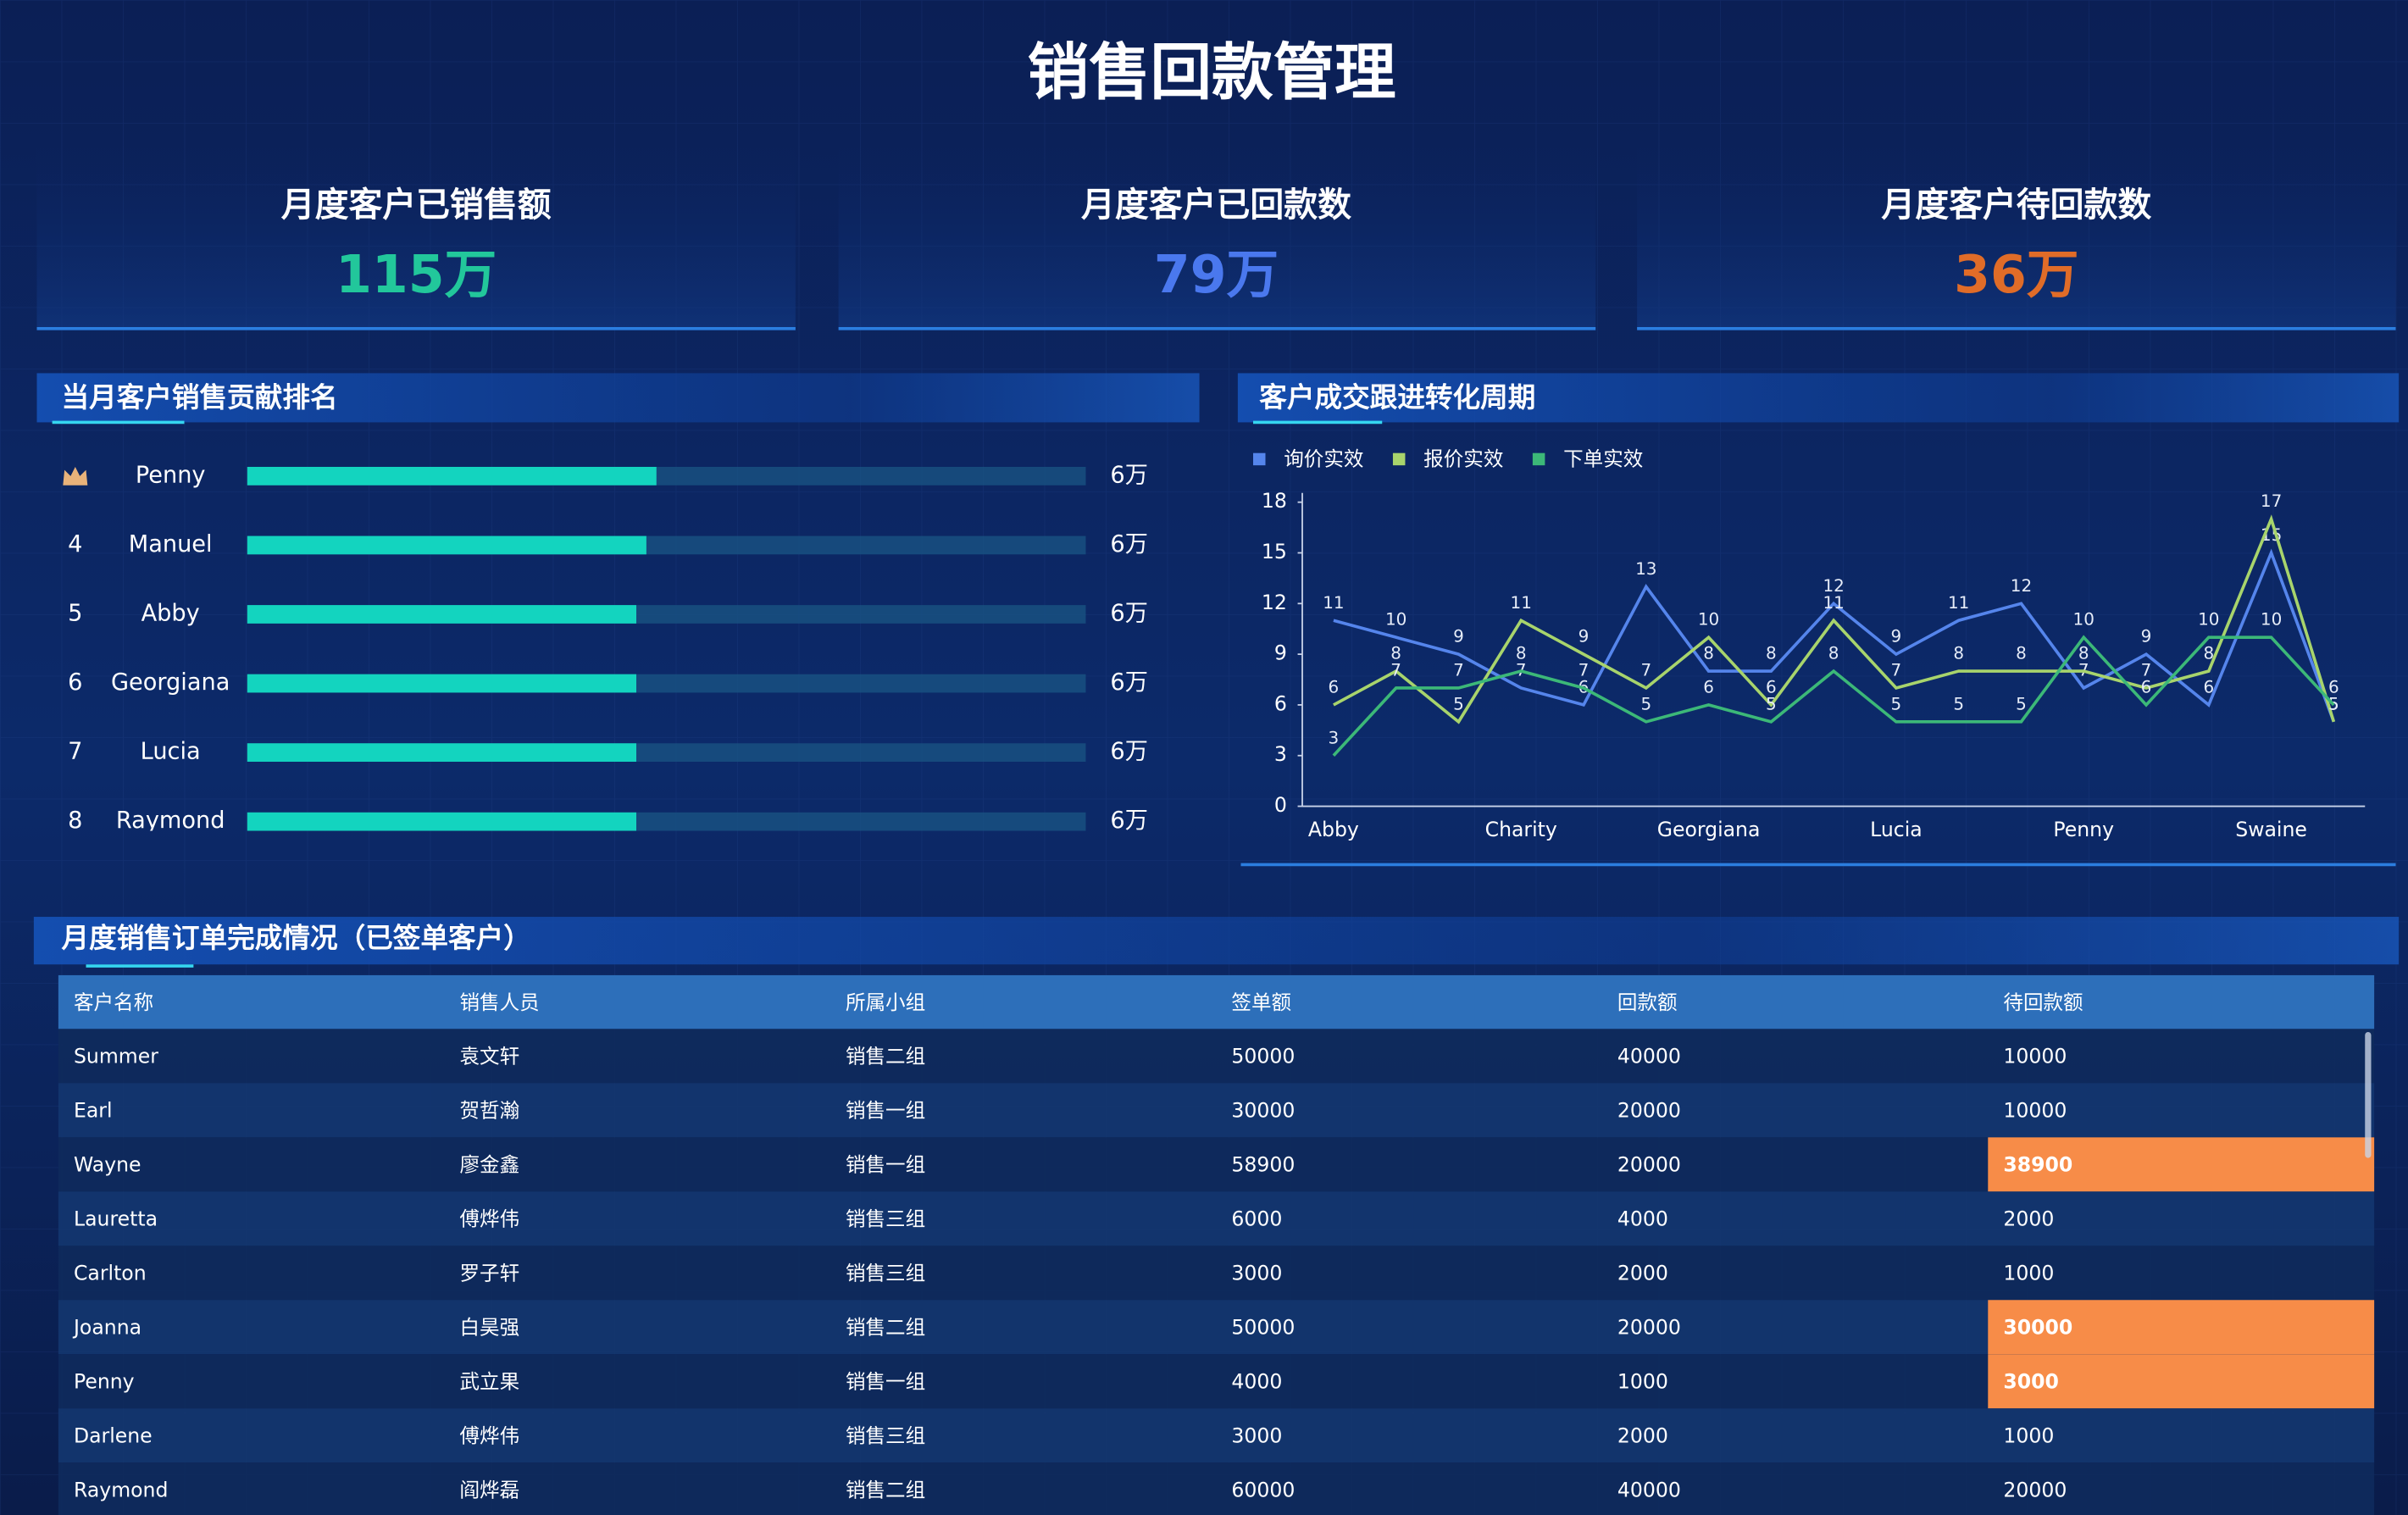 The height and width of the screenshot is (1515, 2408). What do you see at coordinates (1216, 1001) in the screenshot?
I see `table-header-bg` at bounding box center [1216, 1001].